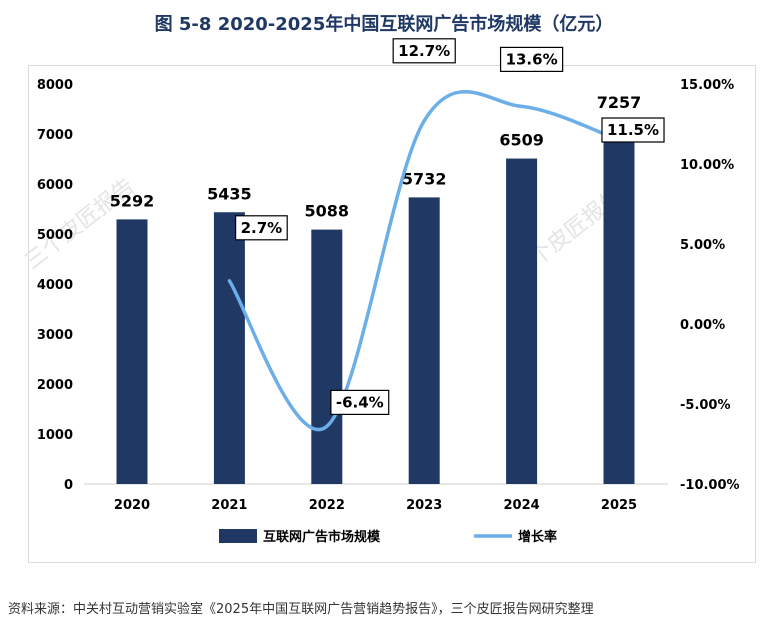 This screenshot has height=628, width=768. I want to click on y-left-tick-label: 5000, so click(55, 235).